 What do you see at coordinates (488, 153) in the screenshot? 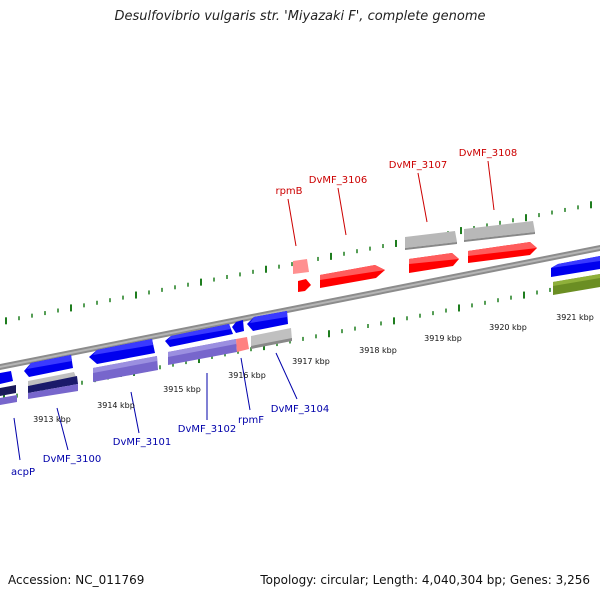
I see `gene-label-DvMF_3108: DvMF_3108` at bounding box center [488, 153].